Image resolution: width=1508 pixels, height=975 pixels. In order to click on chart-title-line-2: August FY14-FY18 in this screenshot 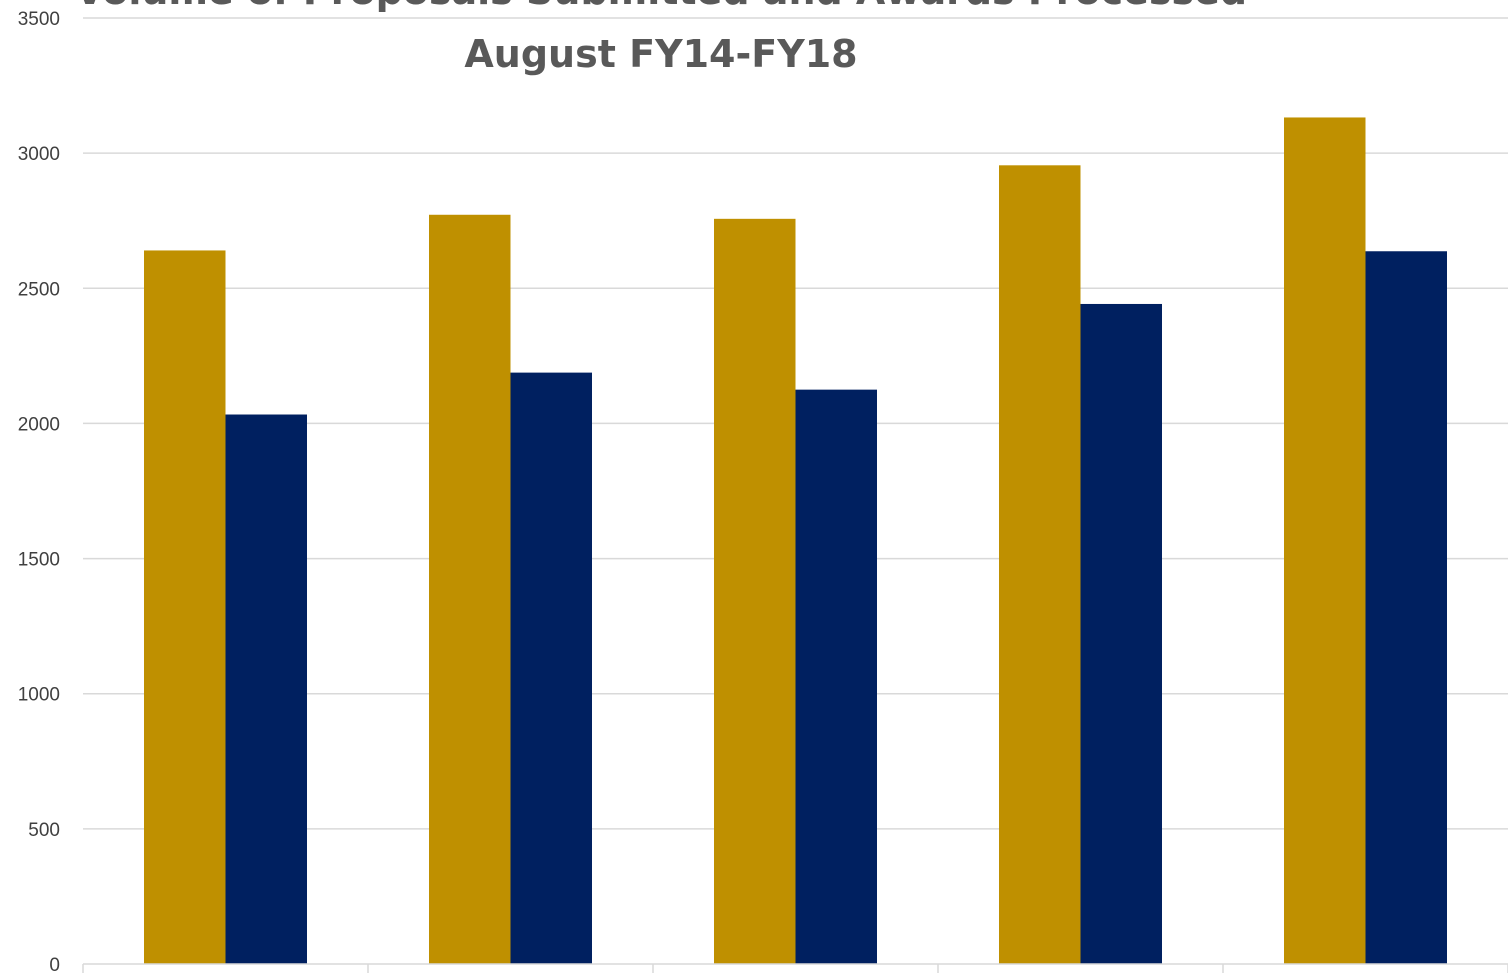, I will do `click(660, 54)`.